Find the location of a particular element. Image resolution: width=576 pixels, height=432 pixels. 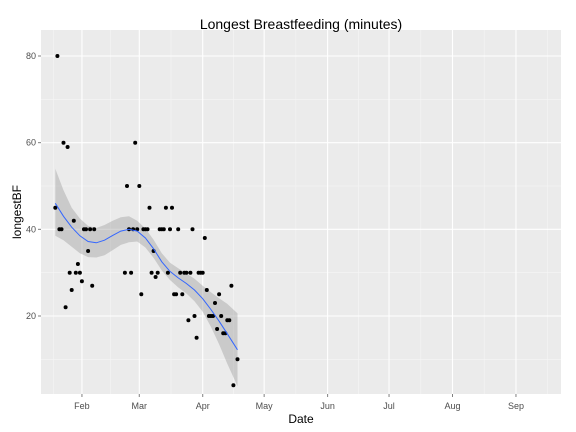

x-tick-label: May is located at coordinates (265, 406).